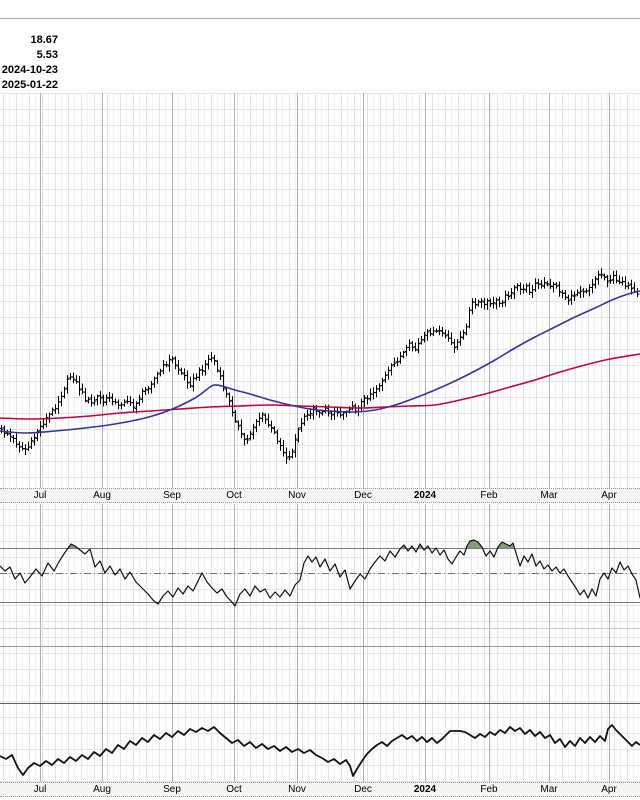  I want to click on lower-indicator-panel, so click(320, 750).